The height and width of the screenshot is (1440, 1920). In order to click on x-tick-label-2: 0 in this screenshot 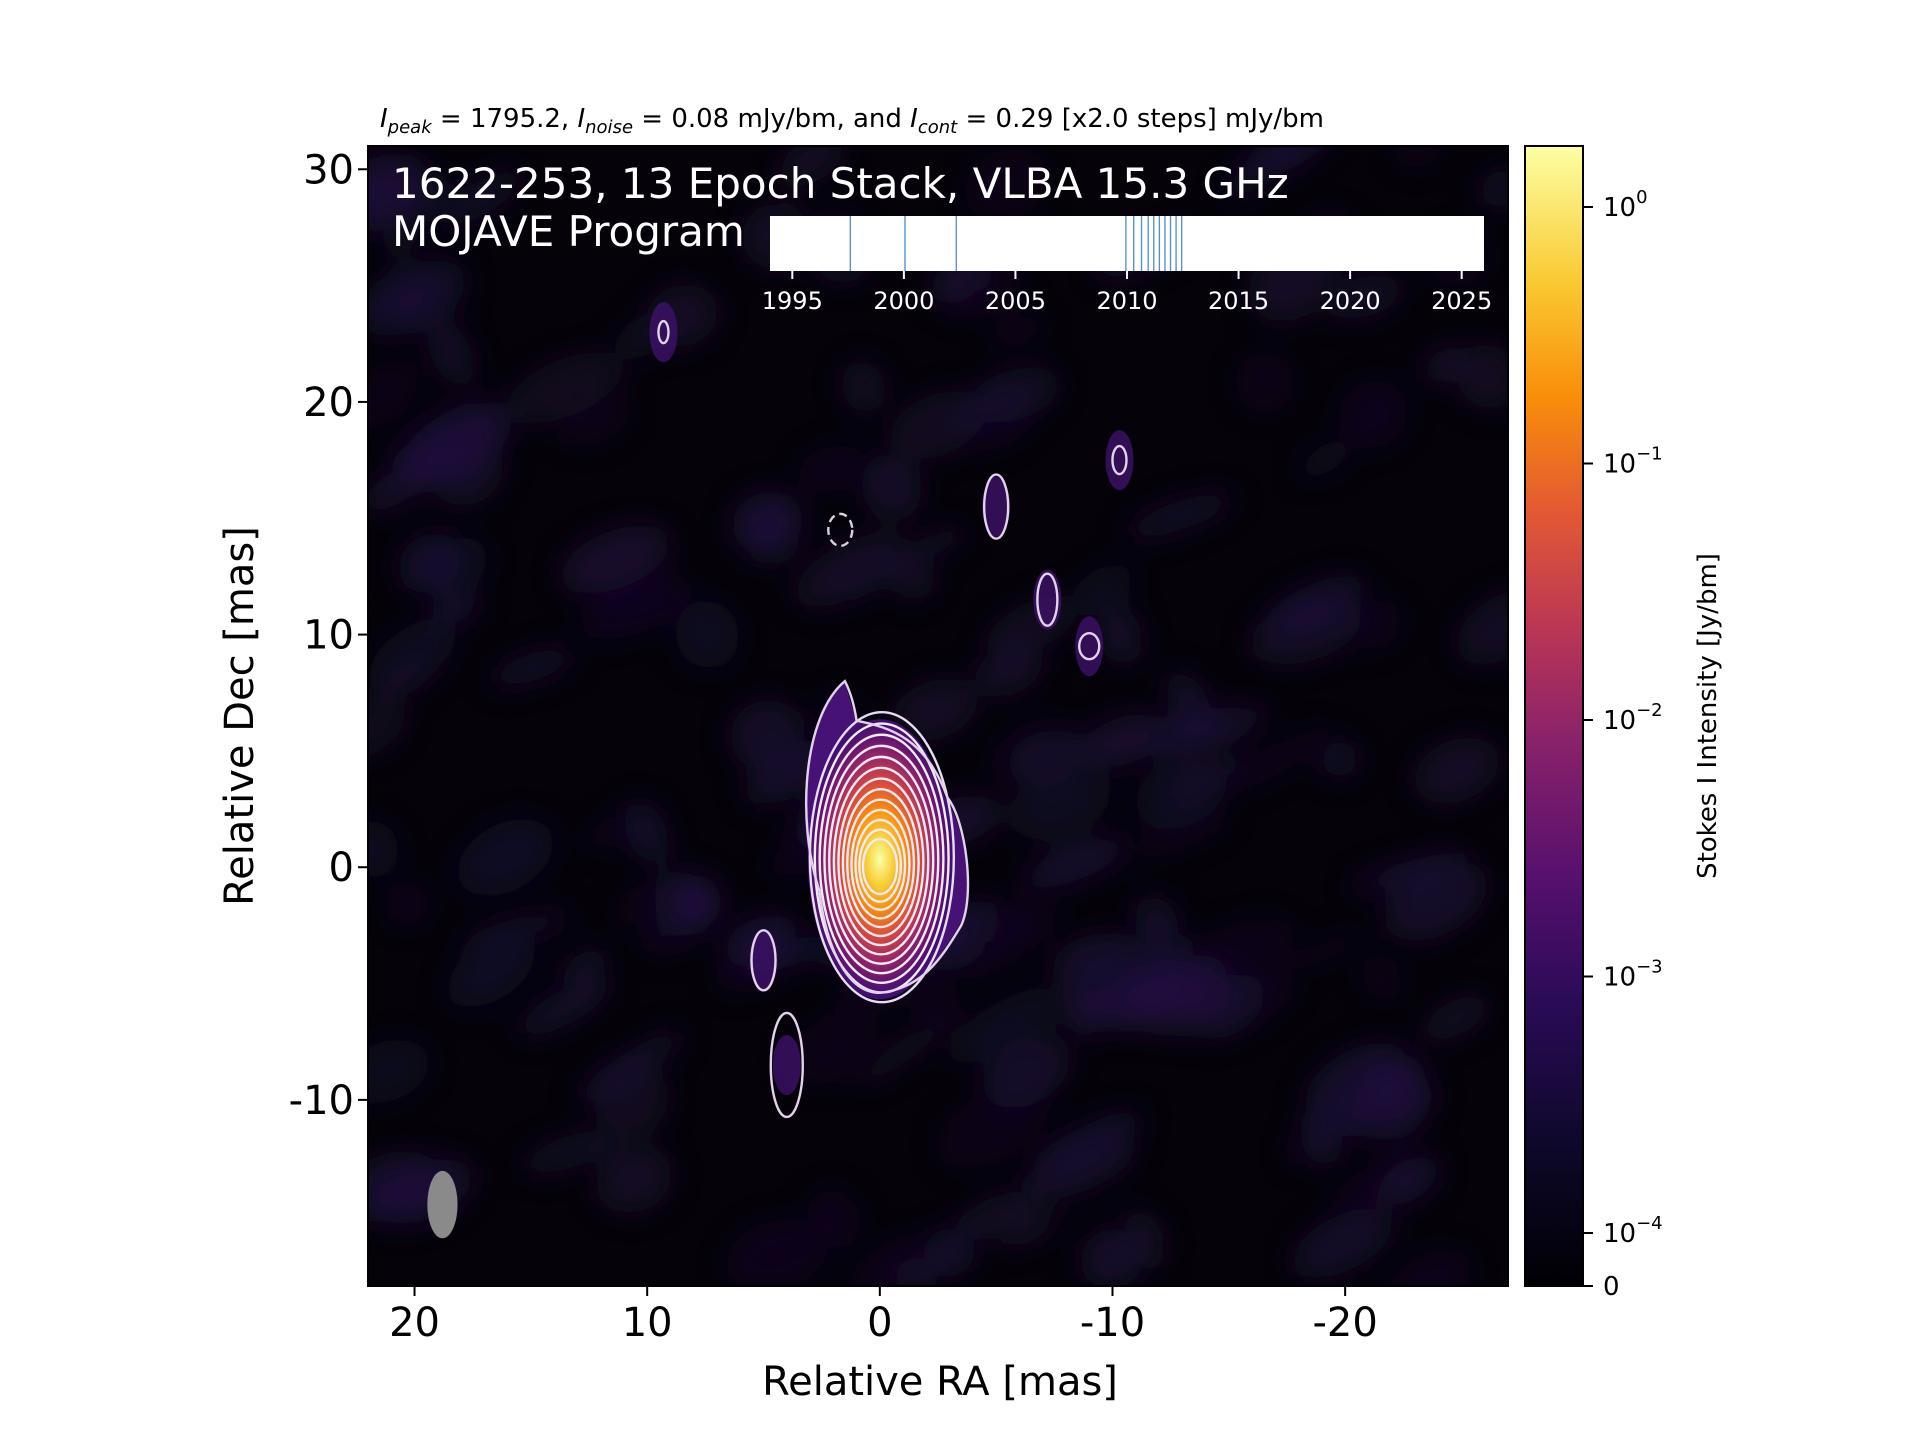, I will do `click(879, 1323)`.